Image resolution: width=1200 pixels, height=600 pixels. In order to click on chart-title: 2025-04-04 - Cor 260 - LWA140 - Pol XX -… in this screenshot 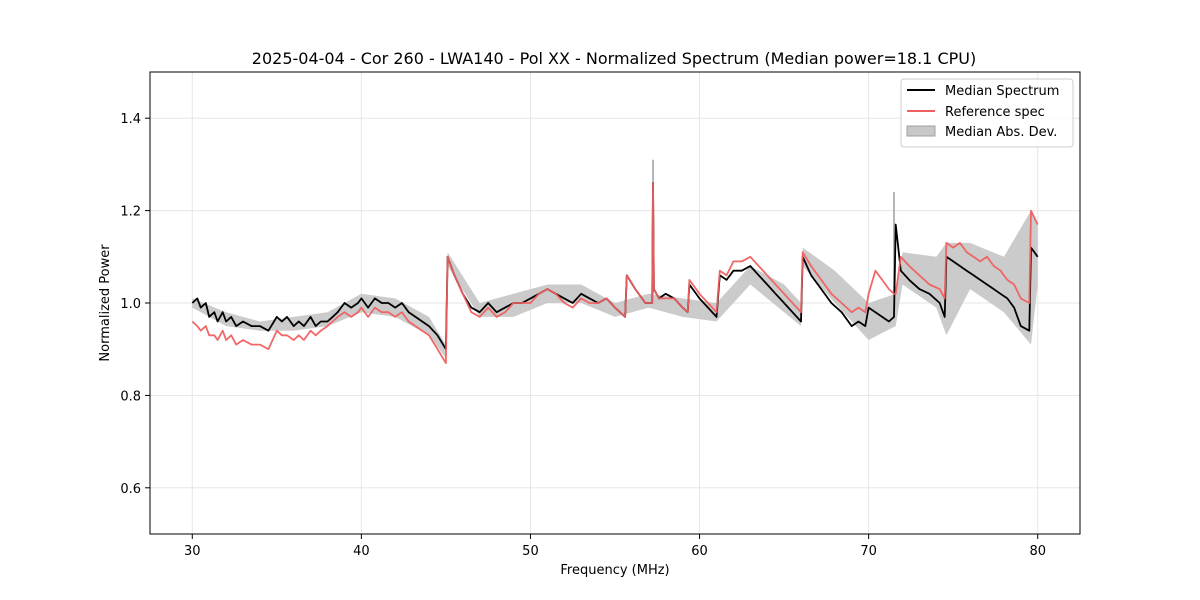, I will do `click(614, 58)`.